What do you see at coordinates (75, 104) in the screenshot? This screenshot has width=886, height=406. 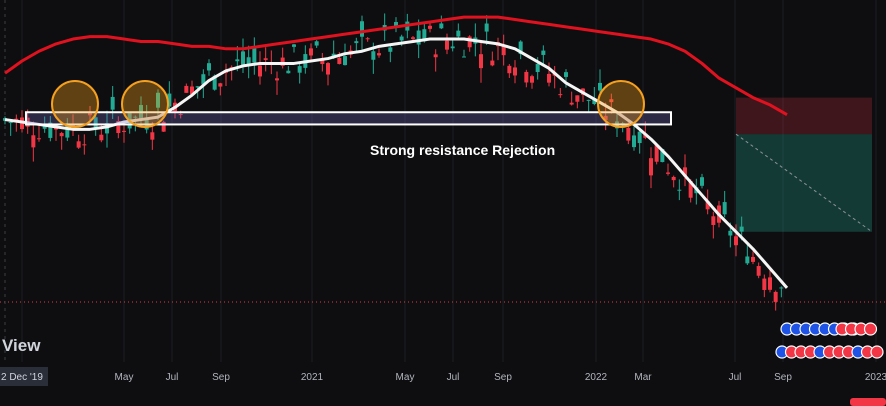 I see `rejection-circle` at bounding box center [75, 104].